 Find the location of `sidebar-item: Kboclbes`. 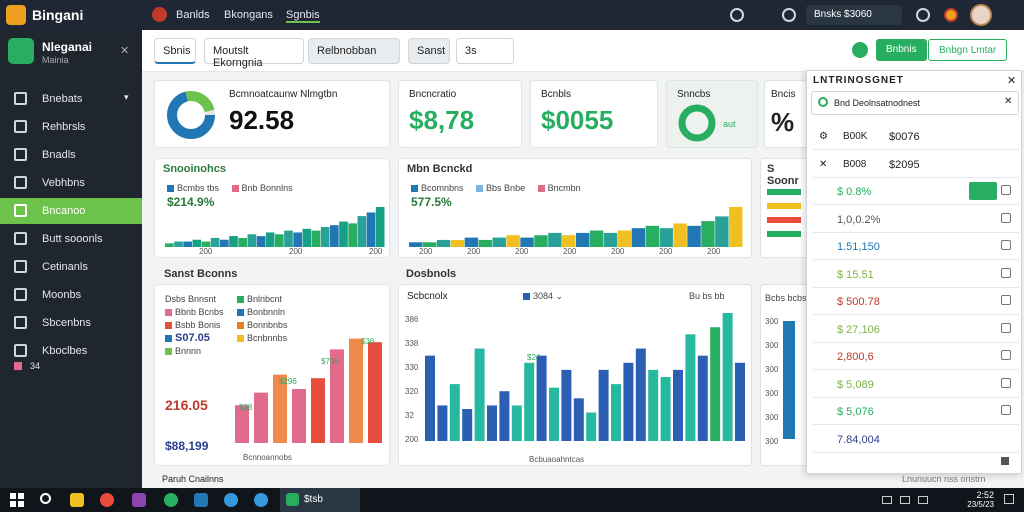

sidebar-item: Kboclbes is located at coordinates (71, 351).